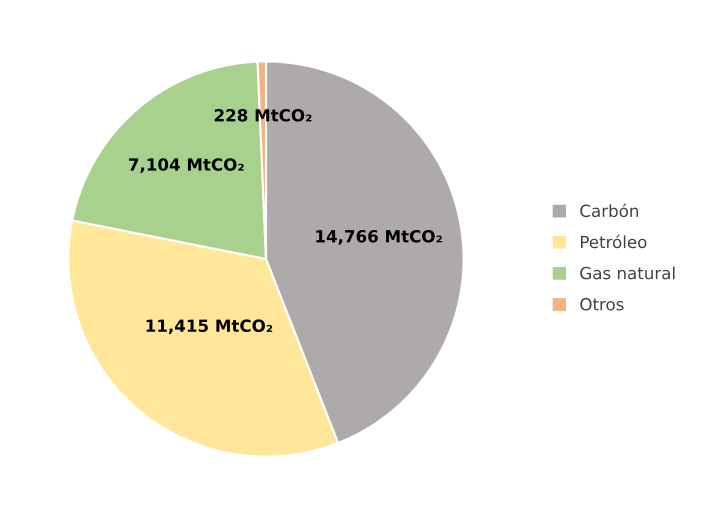 The height and width of the screenshot is (518, 711). I want to click on legend-label: Petróleo, so click(613, 241).